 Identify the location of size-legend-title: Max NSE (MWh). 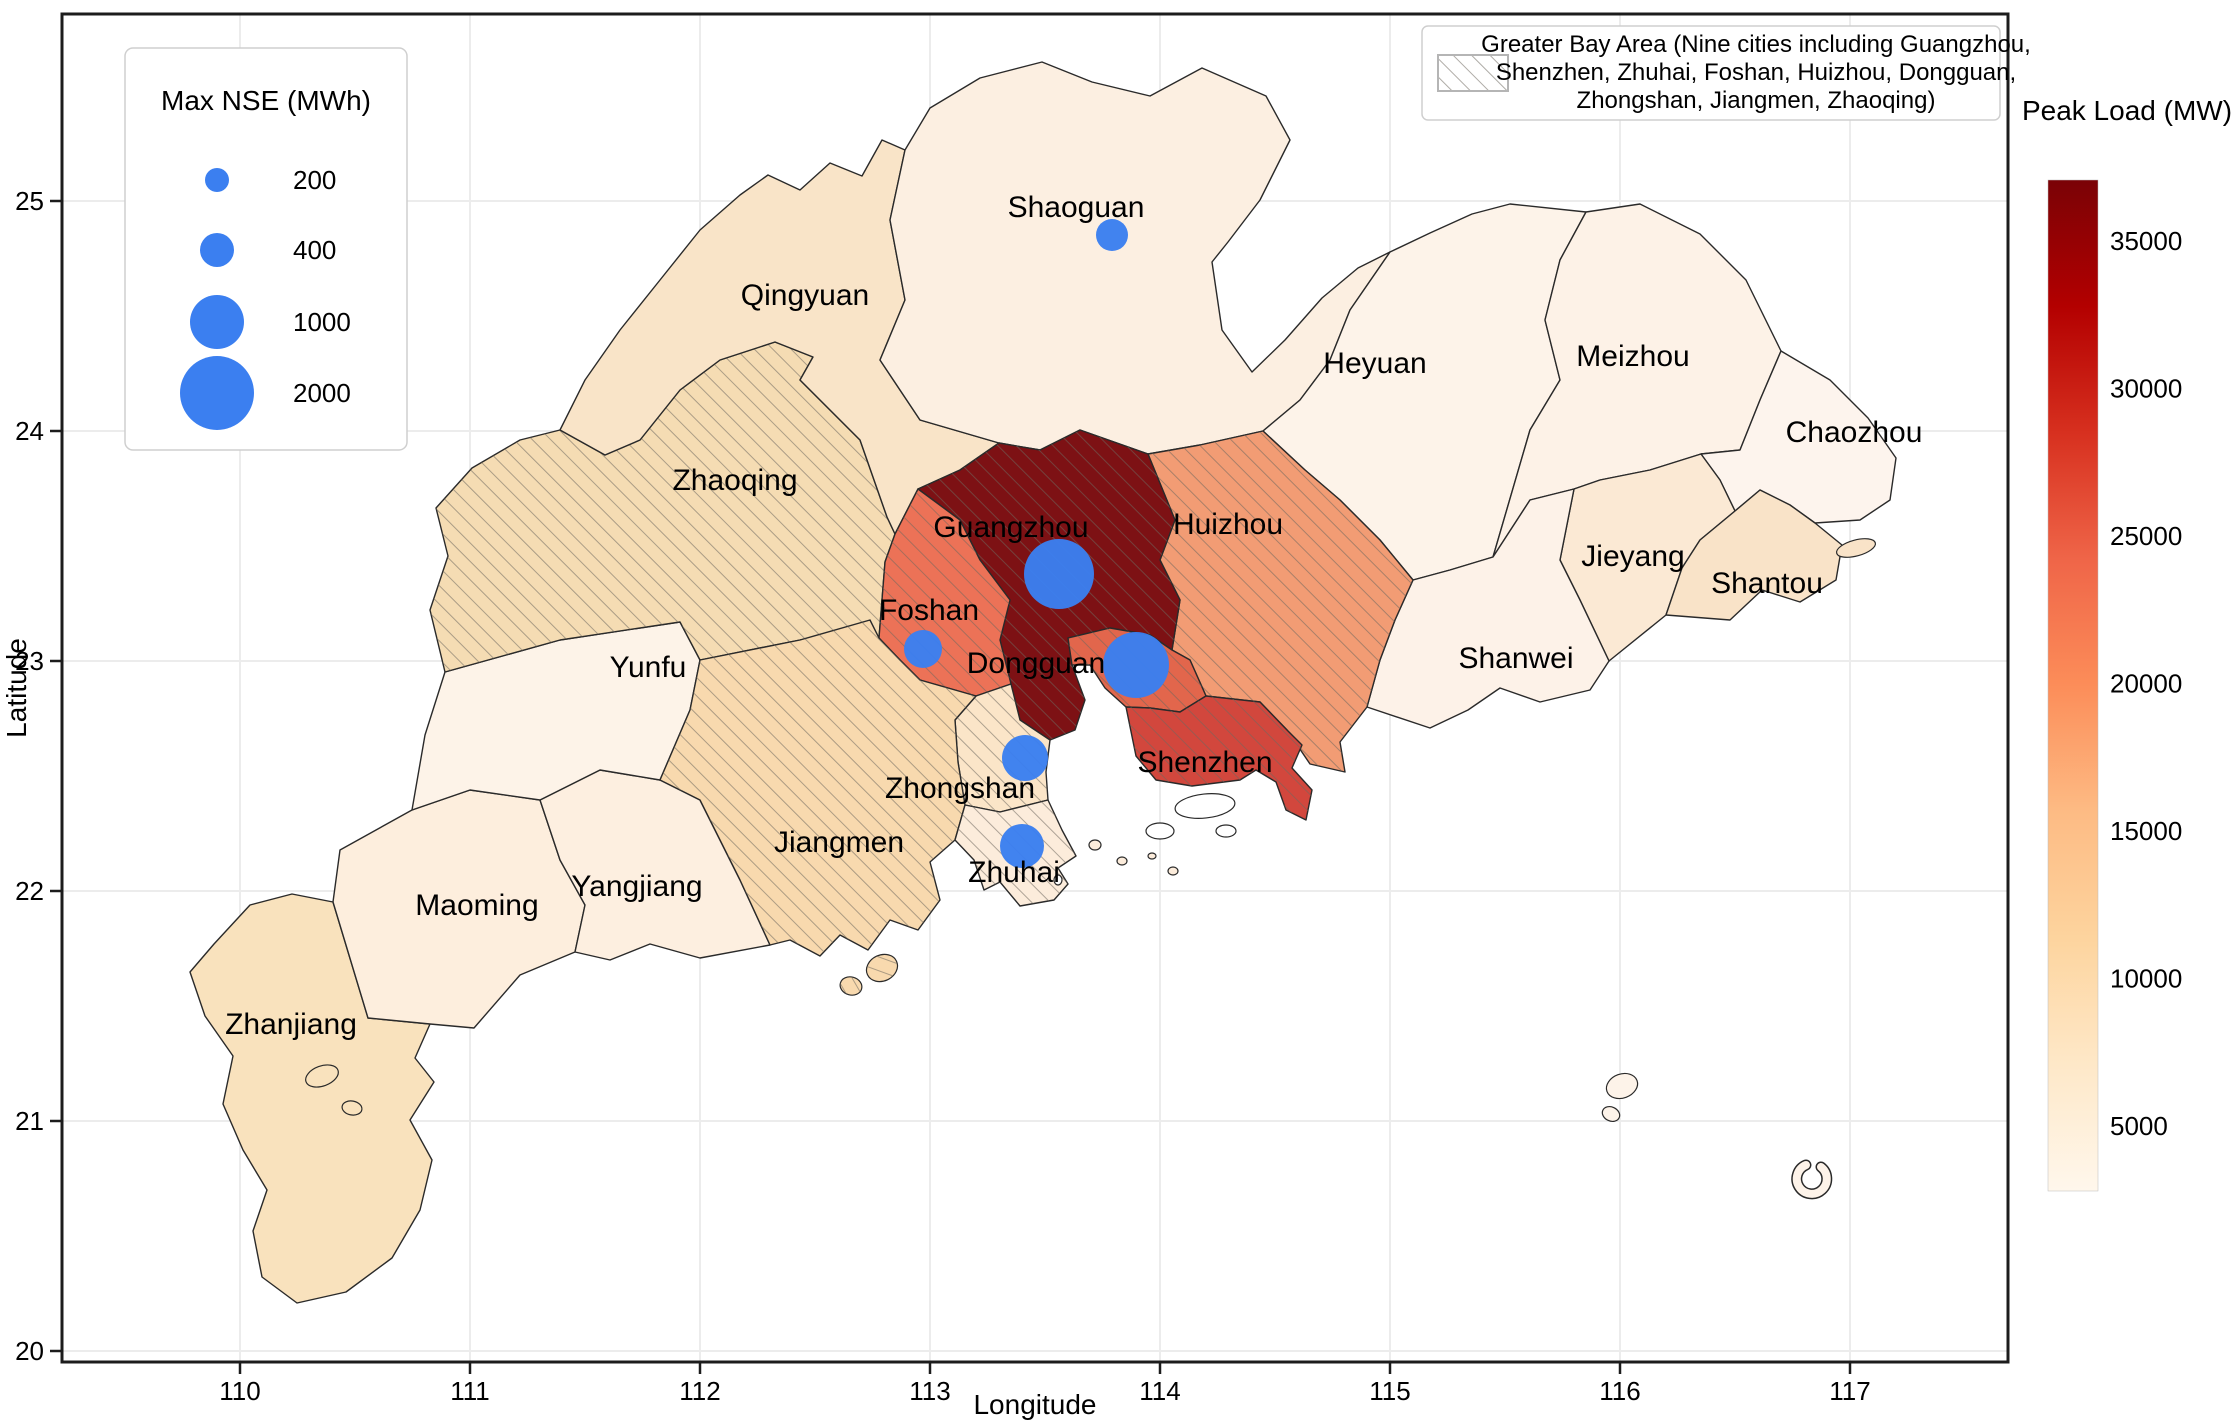
(266, 100).